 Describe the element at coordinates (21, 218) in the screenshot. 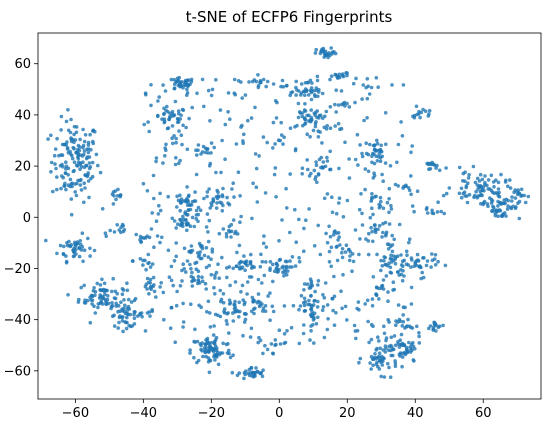

I see `y-axis: −60 −40 −20 0 20 40 60` at that location.